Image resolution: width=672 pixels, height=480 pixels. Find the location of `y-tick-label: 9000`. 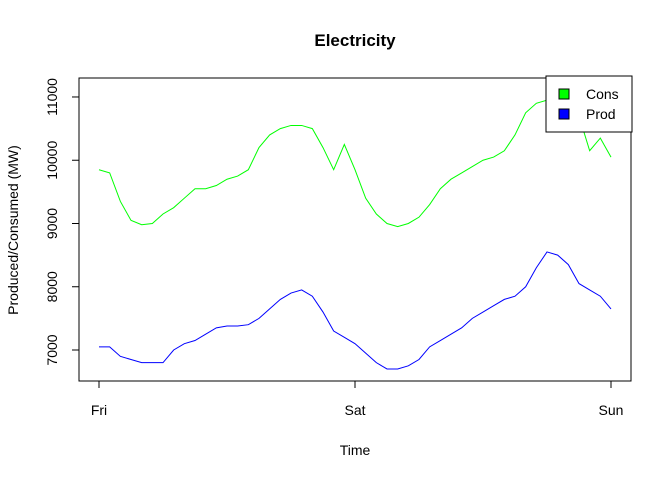

y-tick-label: 9000 is located at coordinates (52, 223).